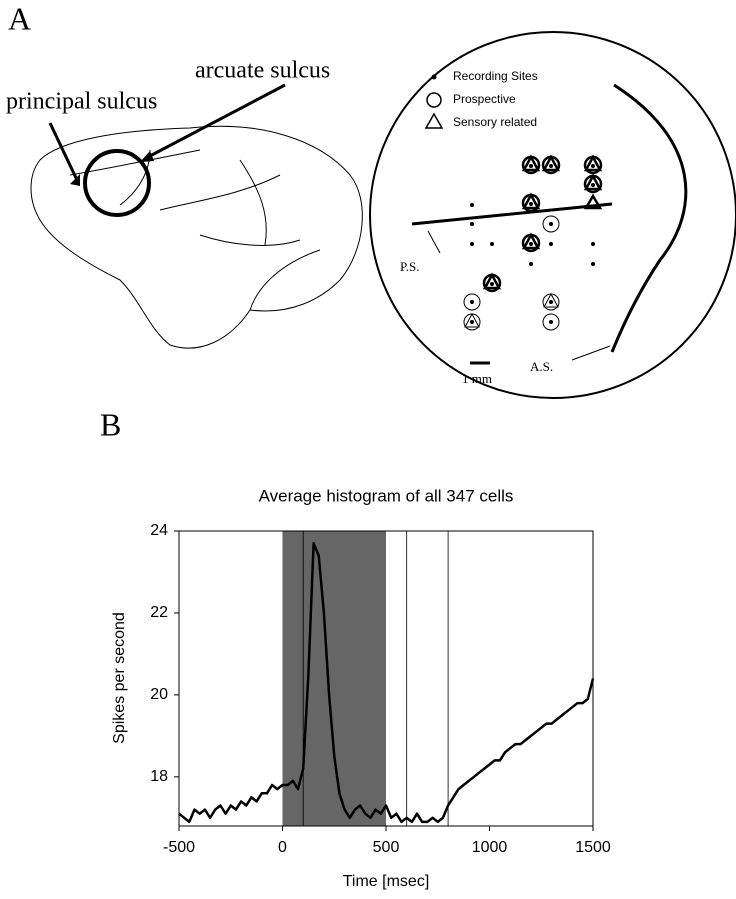 The image size is (736, 899). I want to click on x-tick-label: 0, so click(282, 847).